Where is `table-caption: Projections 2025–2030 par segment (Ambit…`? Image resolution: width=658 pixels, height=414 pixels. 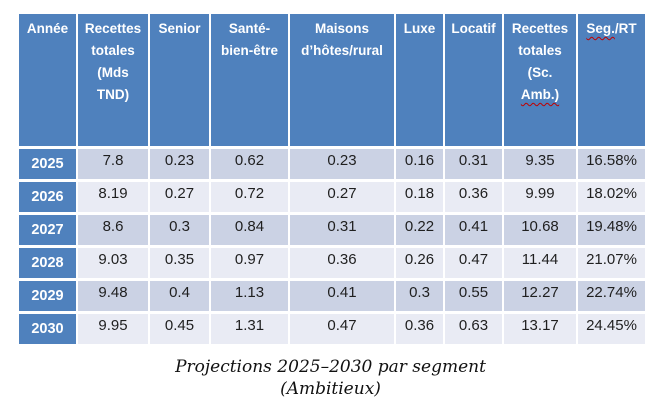
table-caption: Projections 2025–2030 par segment (Ambit… is located at coordinates (330, 378).